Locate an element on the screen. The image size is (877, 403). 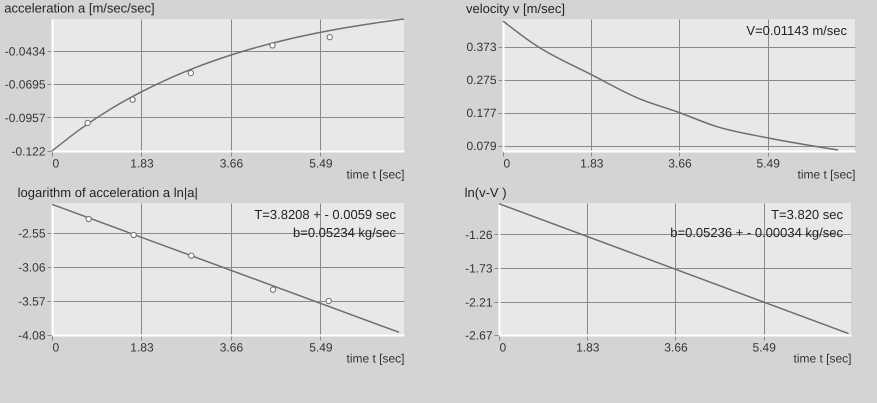
y-tick-label: -0.0695 is located at coordinates (25, 85).